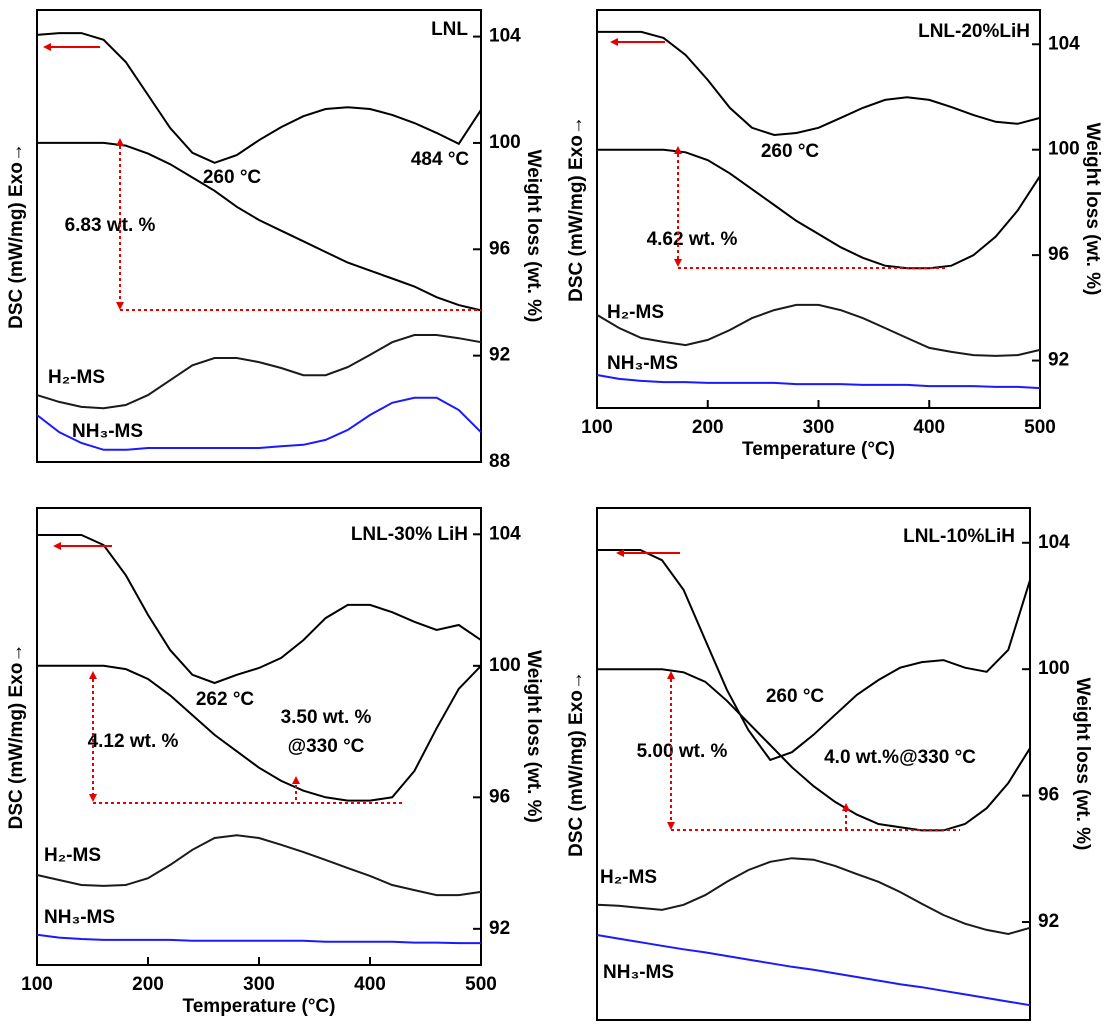 The height and width of the screenshot is (1032, 1115). What do you see at coordinates (326, 746) in the screenshot?
I see `annotation: @330 °C` at bounding box center [326, 746].